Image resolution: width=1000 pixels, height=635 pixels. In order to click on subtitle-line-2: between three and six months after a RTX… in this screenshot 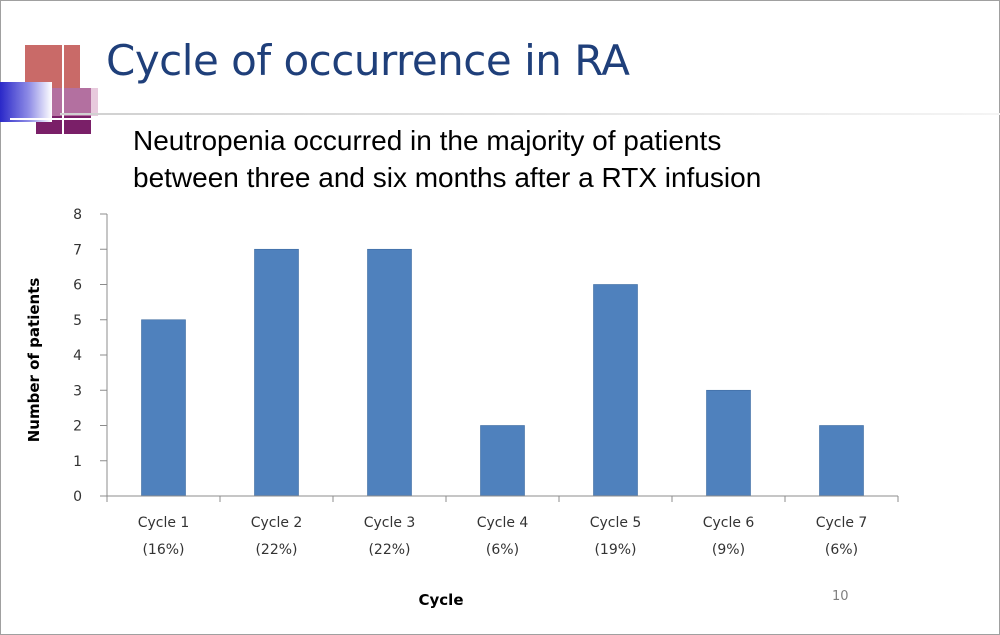, I will do `click(447, 177)`.